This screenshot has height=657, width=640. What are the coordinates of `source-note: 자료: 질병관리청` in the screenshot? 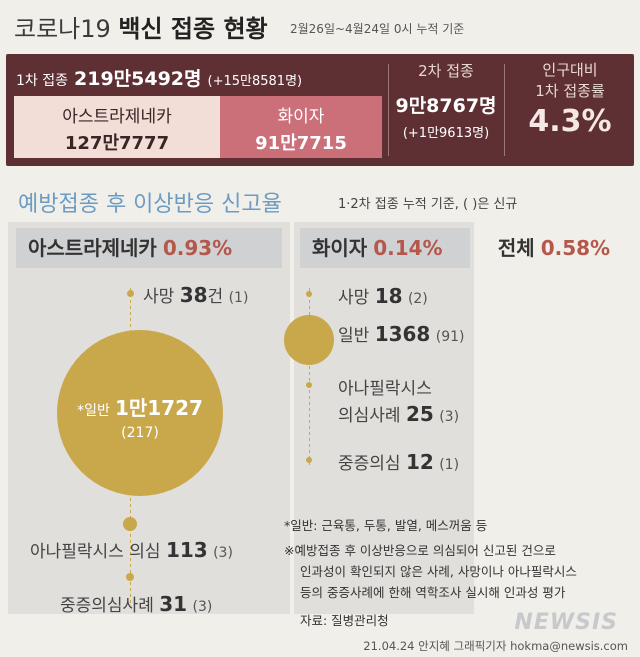 It's located at (344, 620).